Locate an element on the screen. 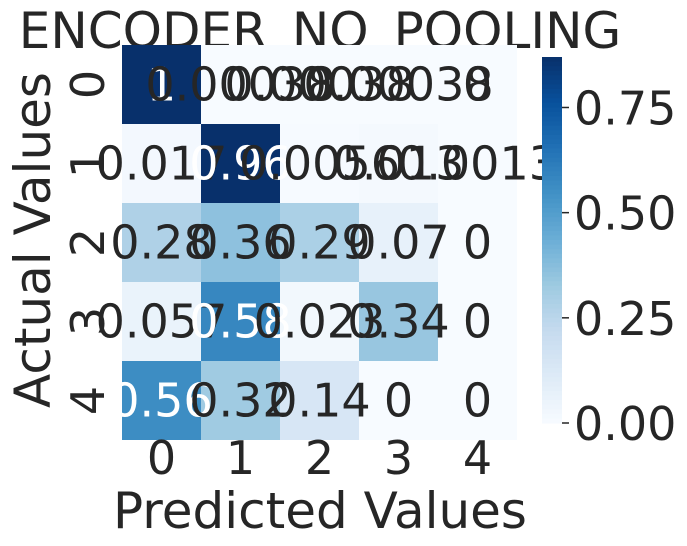  cell-value-label: 0.58 is located at coordinates (240, 322).